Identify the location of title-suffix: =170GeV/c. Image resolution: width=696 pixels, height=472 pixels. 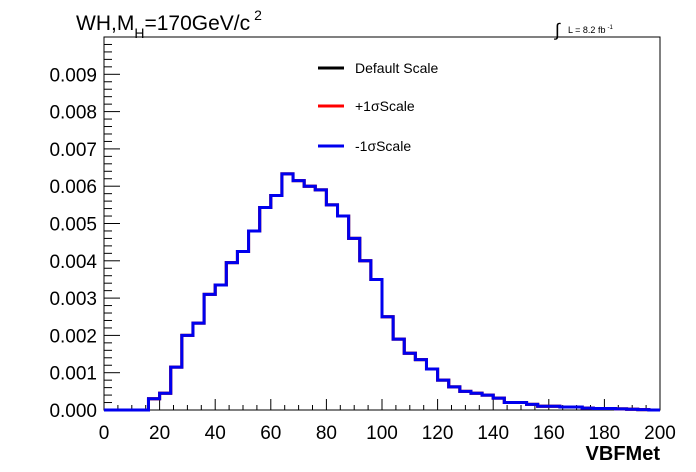
(197, 23).